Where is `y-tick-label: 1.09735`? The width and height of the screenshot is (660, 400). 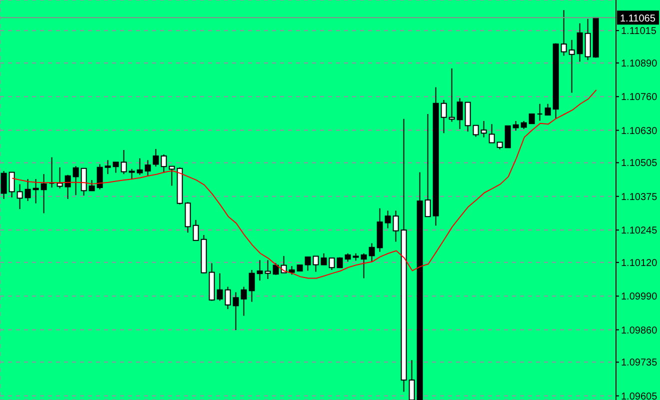
y-tick-label: 1.09735 is located at coordinates (639, 363).